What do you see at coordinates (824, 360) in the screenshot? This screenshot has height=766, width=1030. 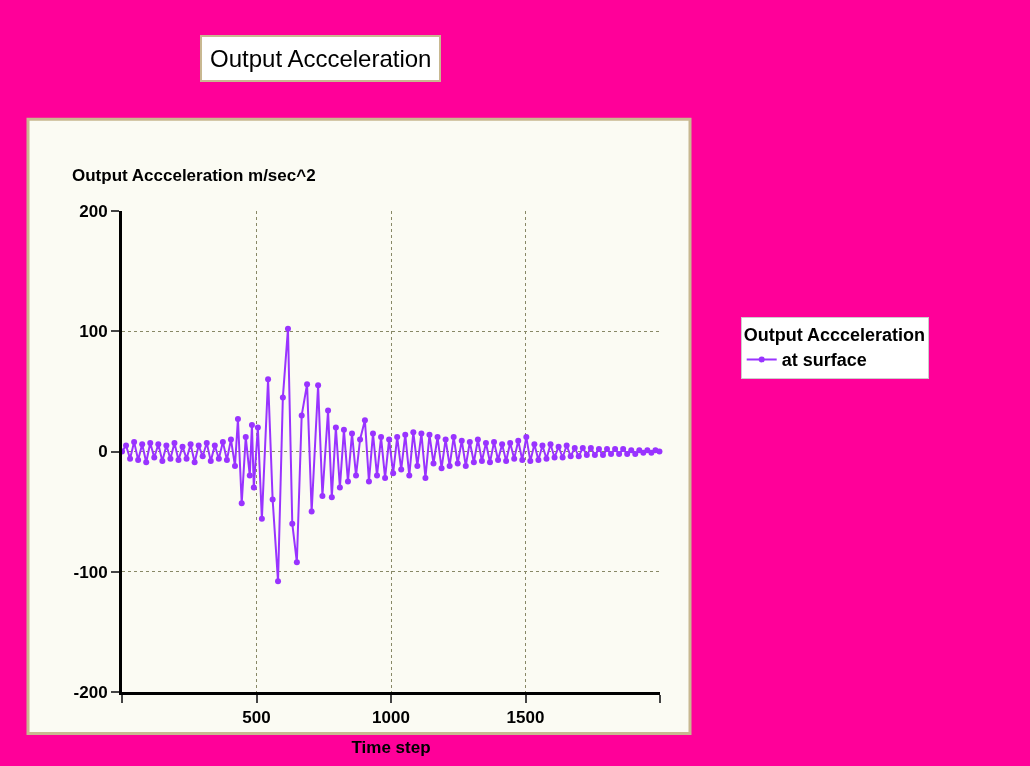 I see `legend-label: at surface` at bounding box center [824, 360].